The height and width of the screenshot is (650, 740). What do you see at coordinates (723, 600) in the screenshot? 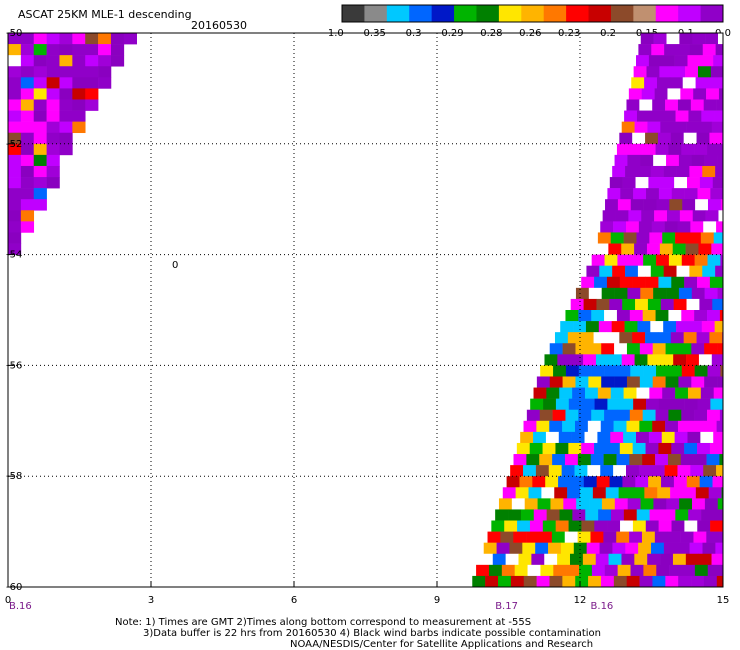
I see `x-tick-label: 15` at bounding box center [723, 600].